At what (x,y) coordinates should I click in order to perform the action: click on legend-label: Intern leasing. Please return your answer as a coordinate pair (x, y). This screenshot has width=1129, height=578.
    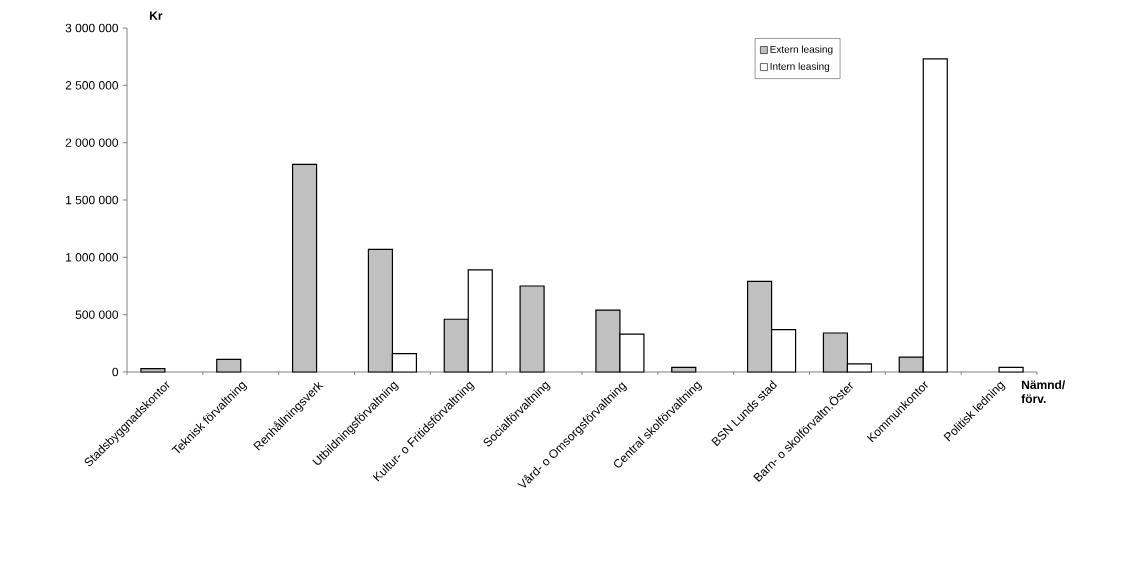
    Looking at the image, I should click on (800, 67).